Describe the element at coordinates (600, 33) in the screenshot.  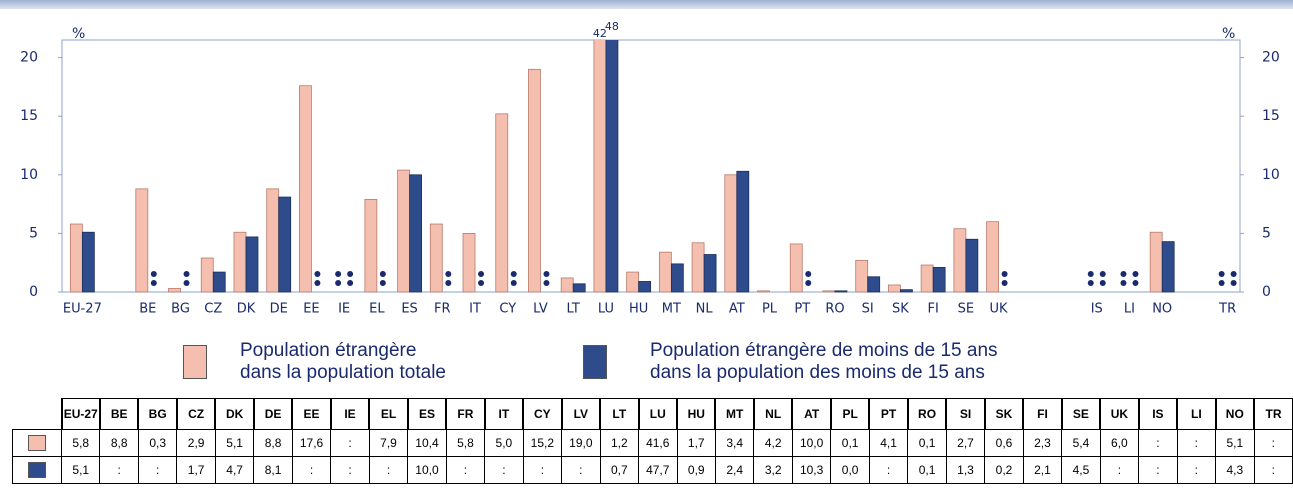
I see `annotation: 42` at that location.